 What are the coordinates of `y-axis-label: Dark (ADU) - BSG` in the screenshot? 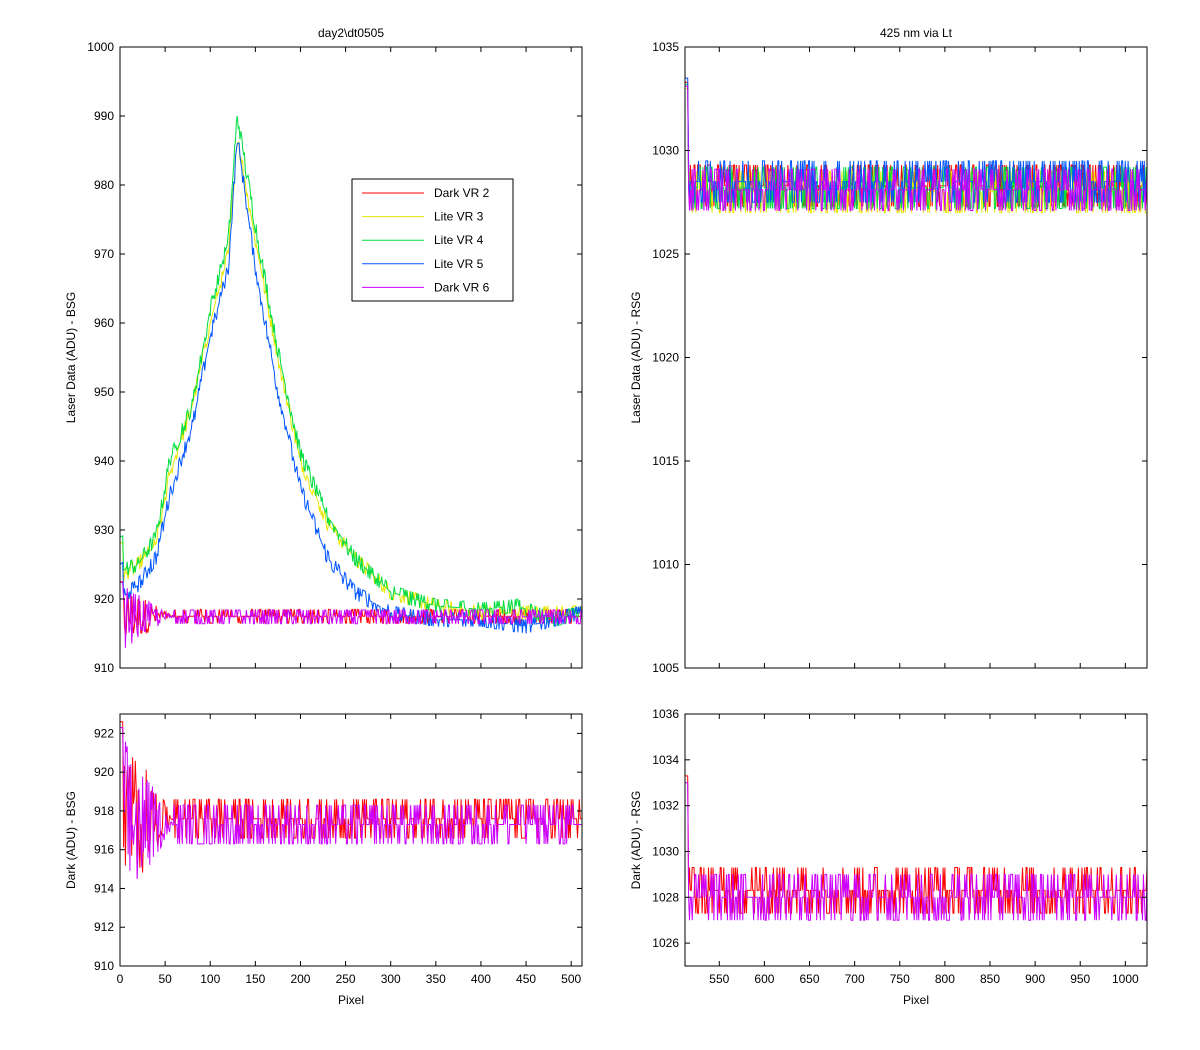 It's located at (71, 840).